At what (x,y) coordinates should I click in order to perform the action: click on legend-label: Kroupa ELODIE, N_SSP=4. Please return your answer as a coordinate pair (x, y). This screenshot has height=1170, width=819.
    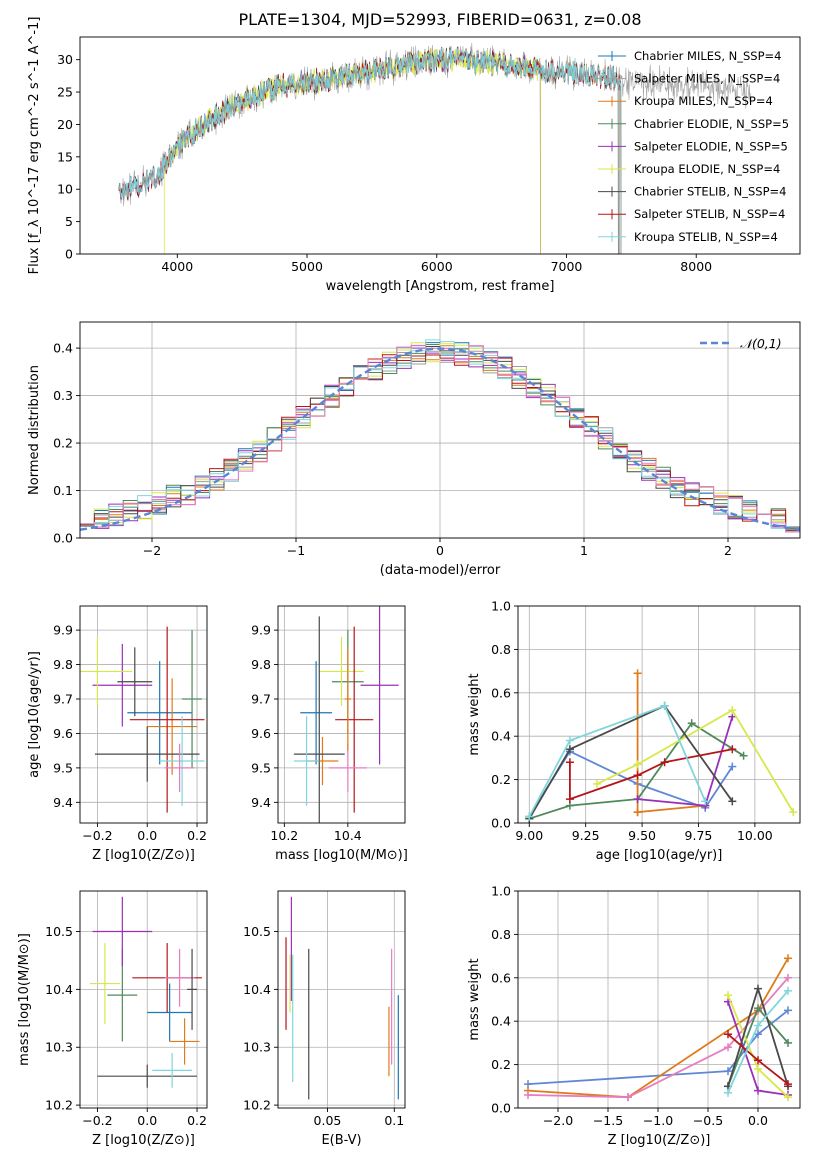
    Looking at the image, I should click on (707, 169).